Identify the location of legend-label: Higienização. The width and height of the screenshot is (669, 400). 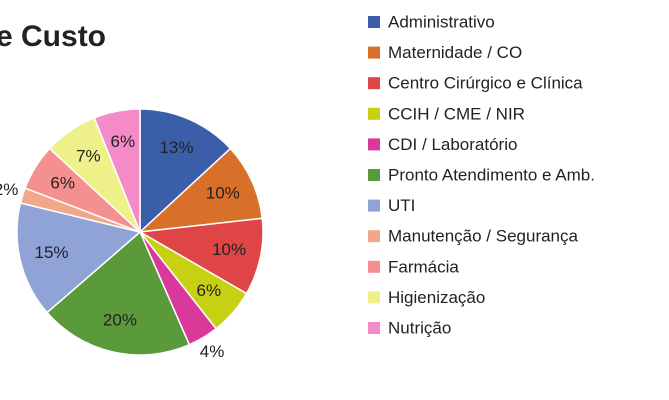
(436, 297).